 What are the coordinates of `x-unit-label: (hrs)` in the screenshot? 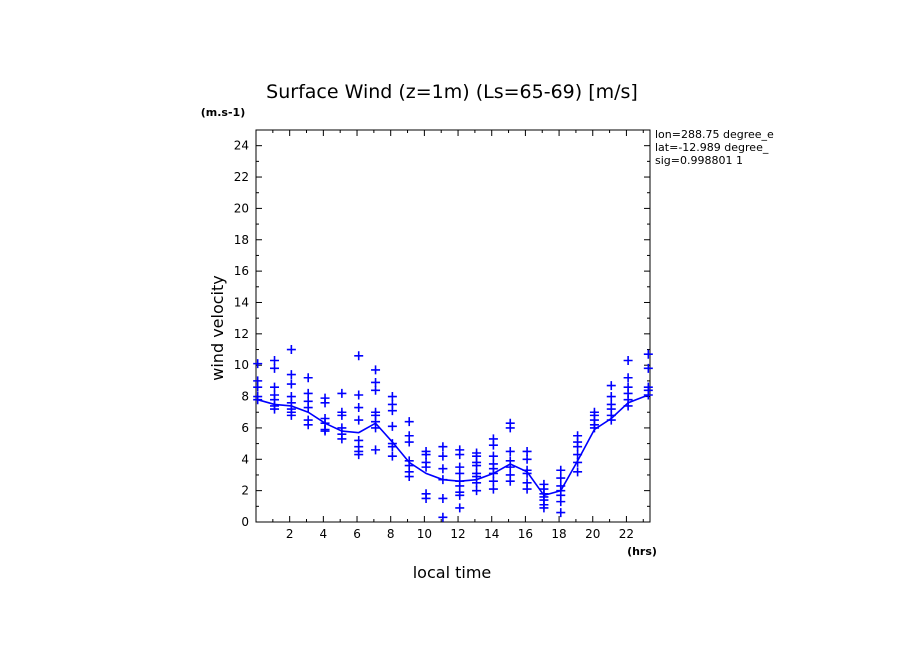 It's located at (642, 551).